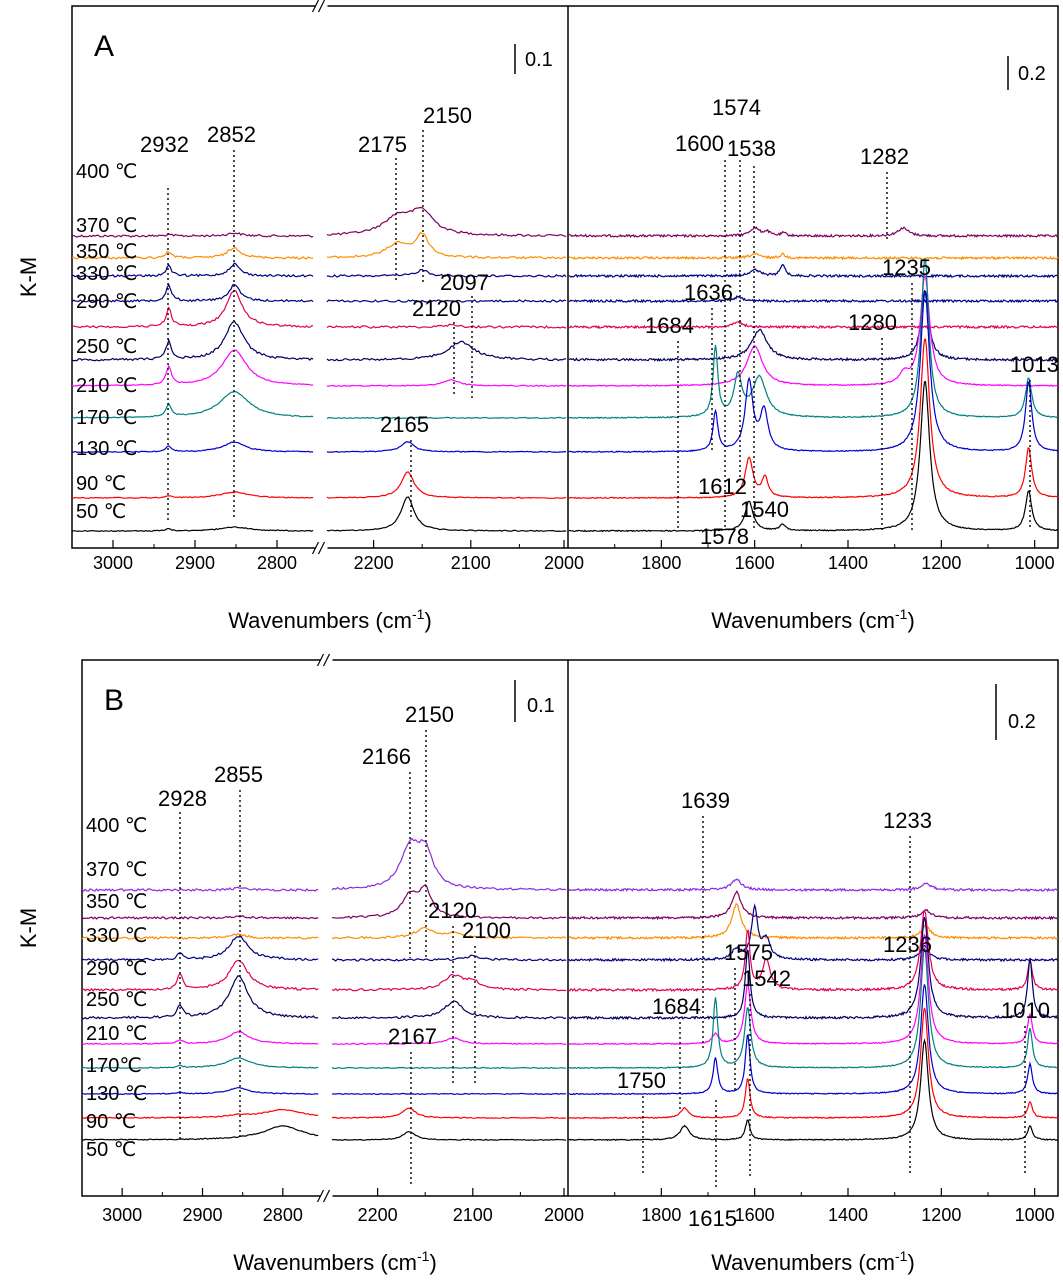 Image resolution: width=1063 pixels, height=1284 pixels. I want to click on y-axis-label: K-M, so click(28, 277).